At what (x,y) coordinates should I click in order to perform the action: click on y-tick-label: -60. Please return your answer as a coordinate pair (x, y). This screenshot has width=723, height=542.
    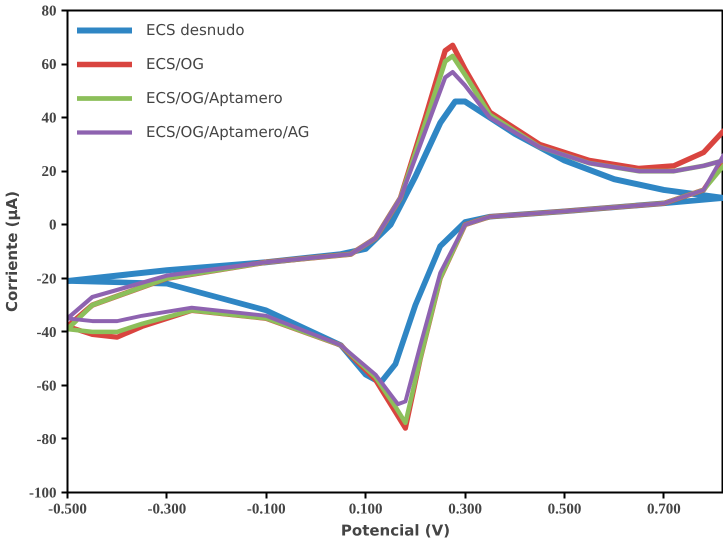
    Looking at the image, I should click on (46, 386).